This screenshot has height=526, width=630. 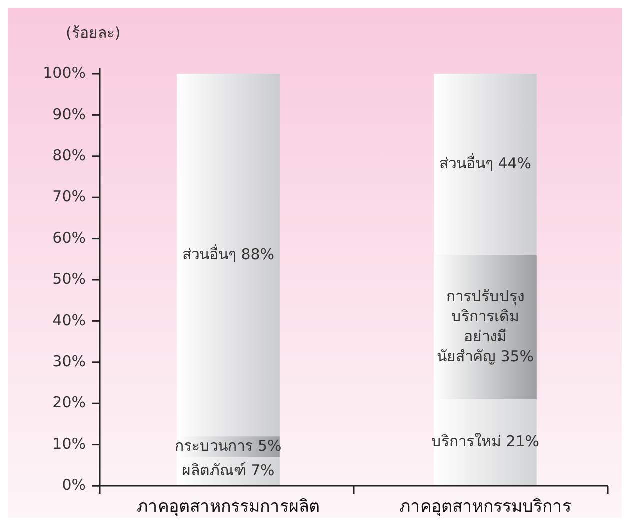 I want to click on data-label: บริการใหม่ 21%, so click(x=485, y=441).